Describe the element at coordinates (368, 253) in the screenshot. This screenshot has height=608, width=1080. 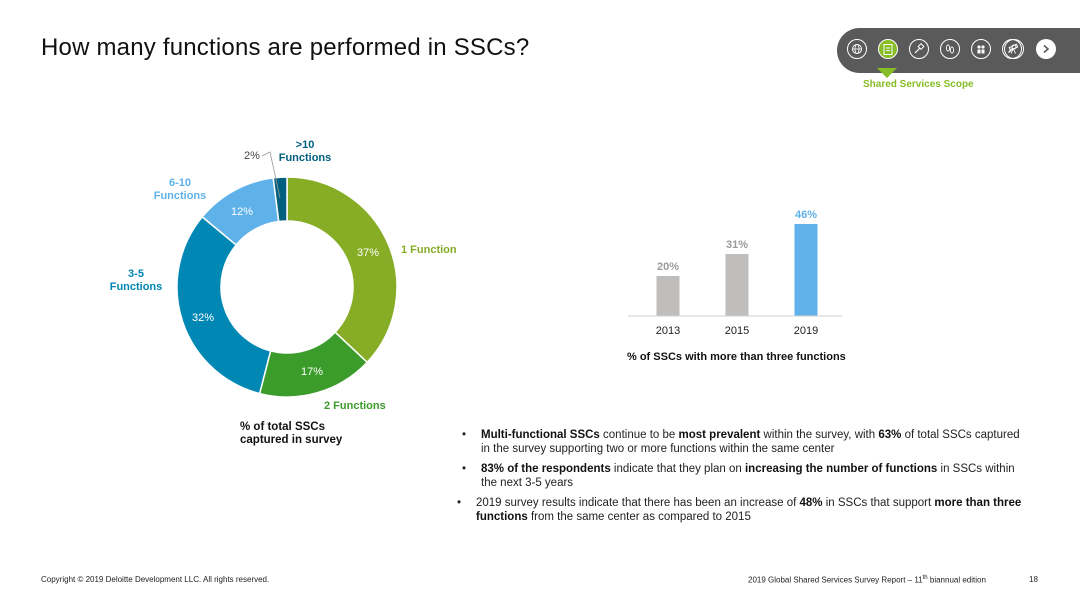
I see `donut-pct-1-function: 37%` at that location.